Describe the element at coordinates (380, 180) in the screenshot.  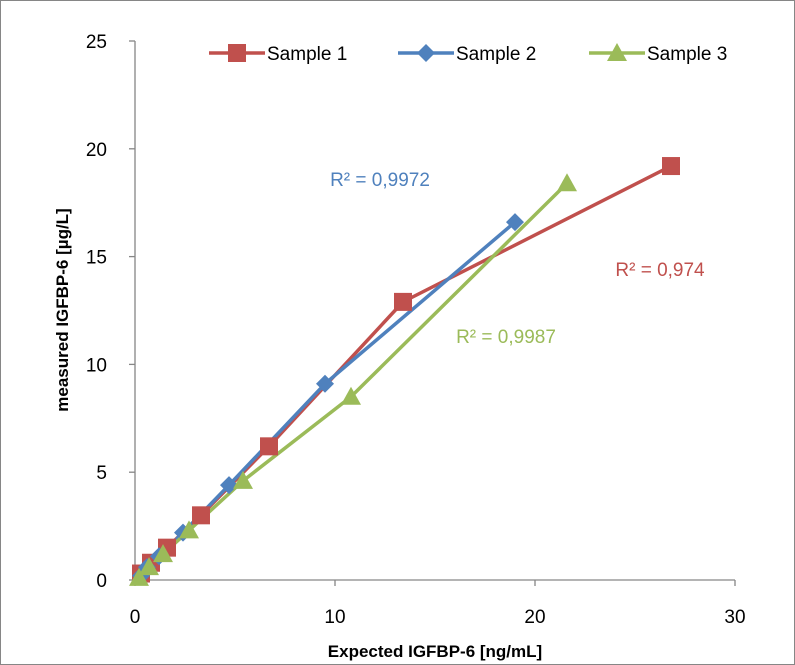
I see `sample-2-r-squared: R² = 0,9972` at that location.